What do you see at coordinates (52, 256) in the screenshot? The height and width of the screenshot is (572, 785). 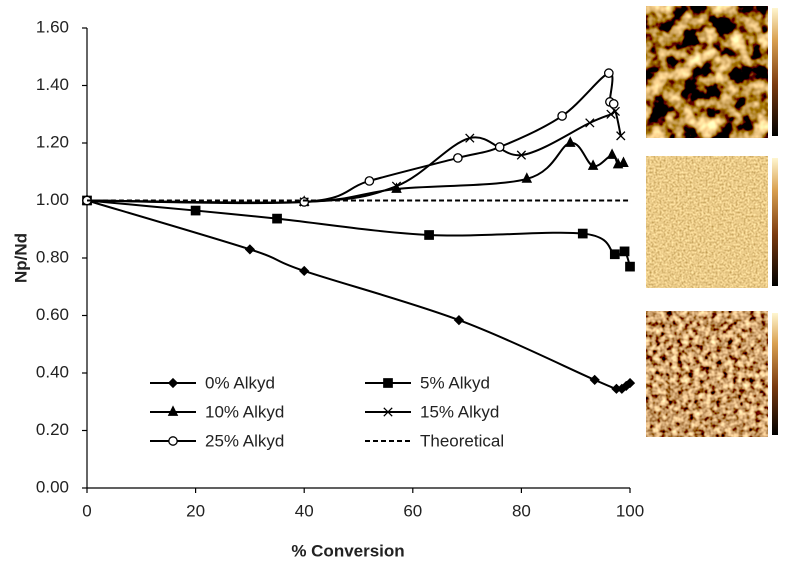 I see `y-tick-label: 0.80` at bounding box center [52, 256].